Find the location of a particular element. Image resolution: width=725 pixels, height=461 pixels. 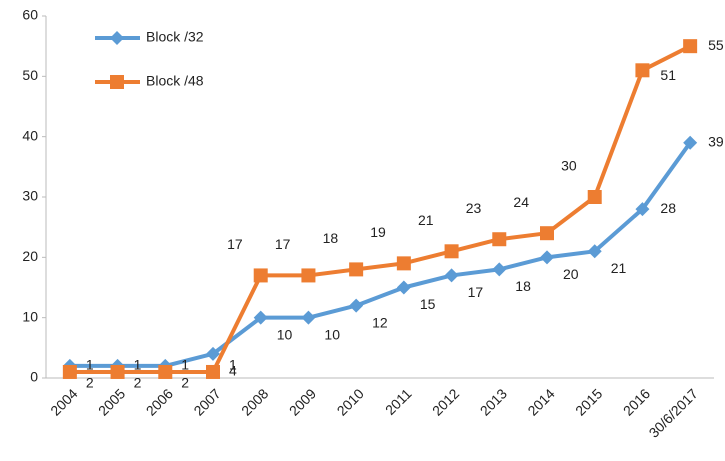

data-label: 23 is located at coordinates (474, 208).